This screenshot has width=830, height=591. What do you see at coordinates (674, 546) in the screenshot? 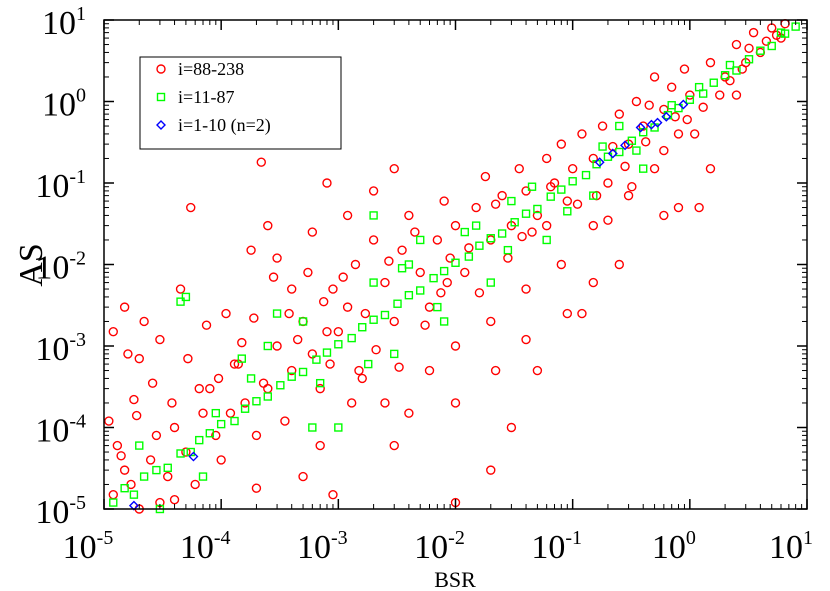
I see `x-tick-label: 10⁰` at bounding box center [674, 546].